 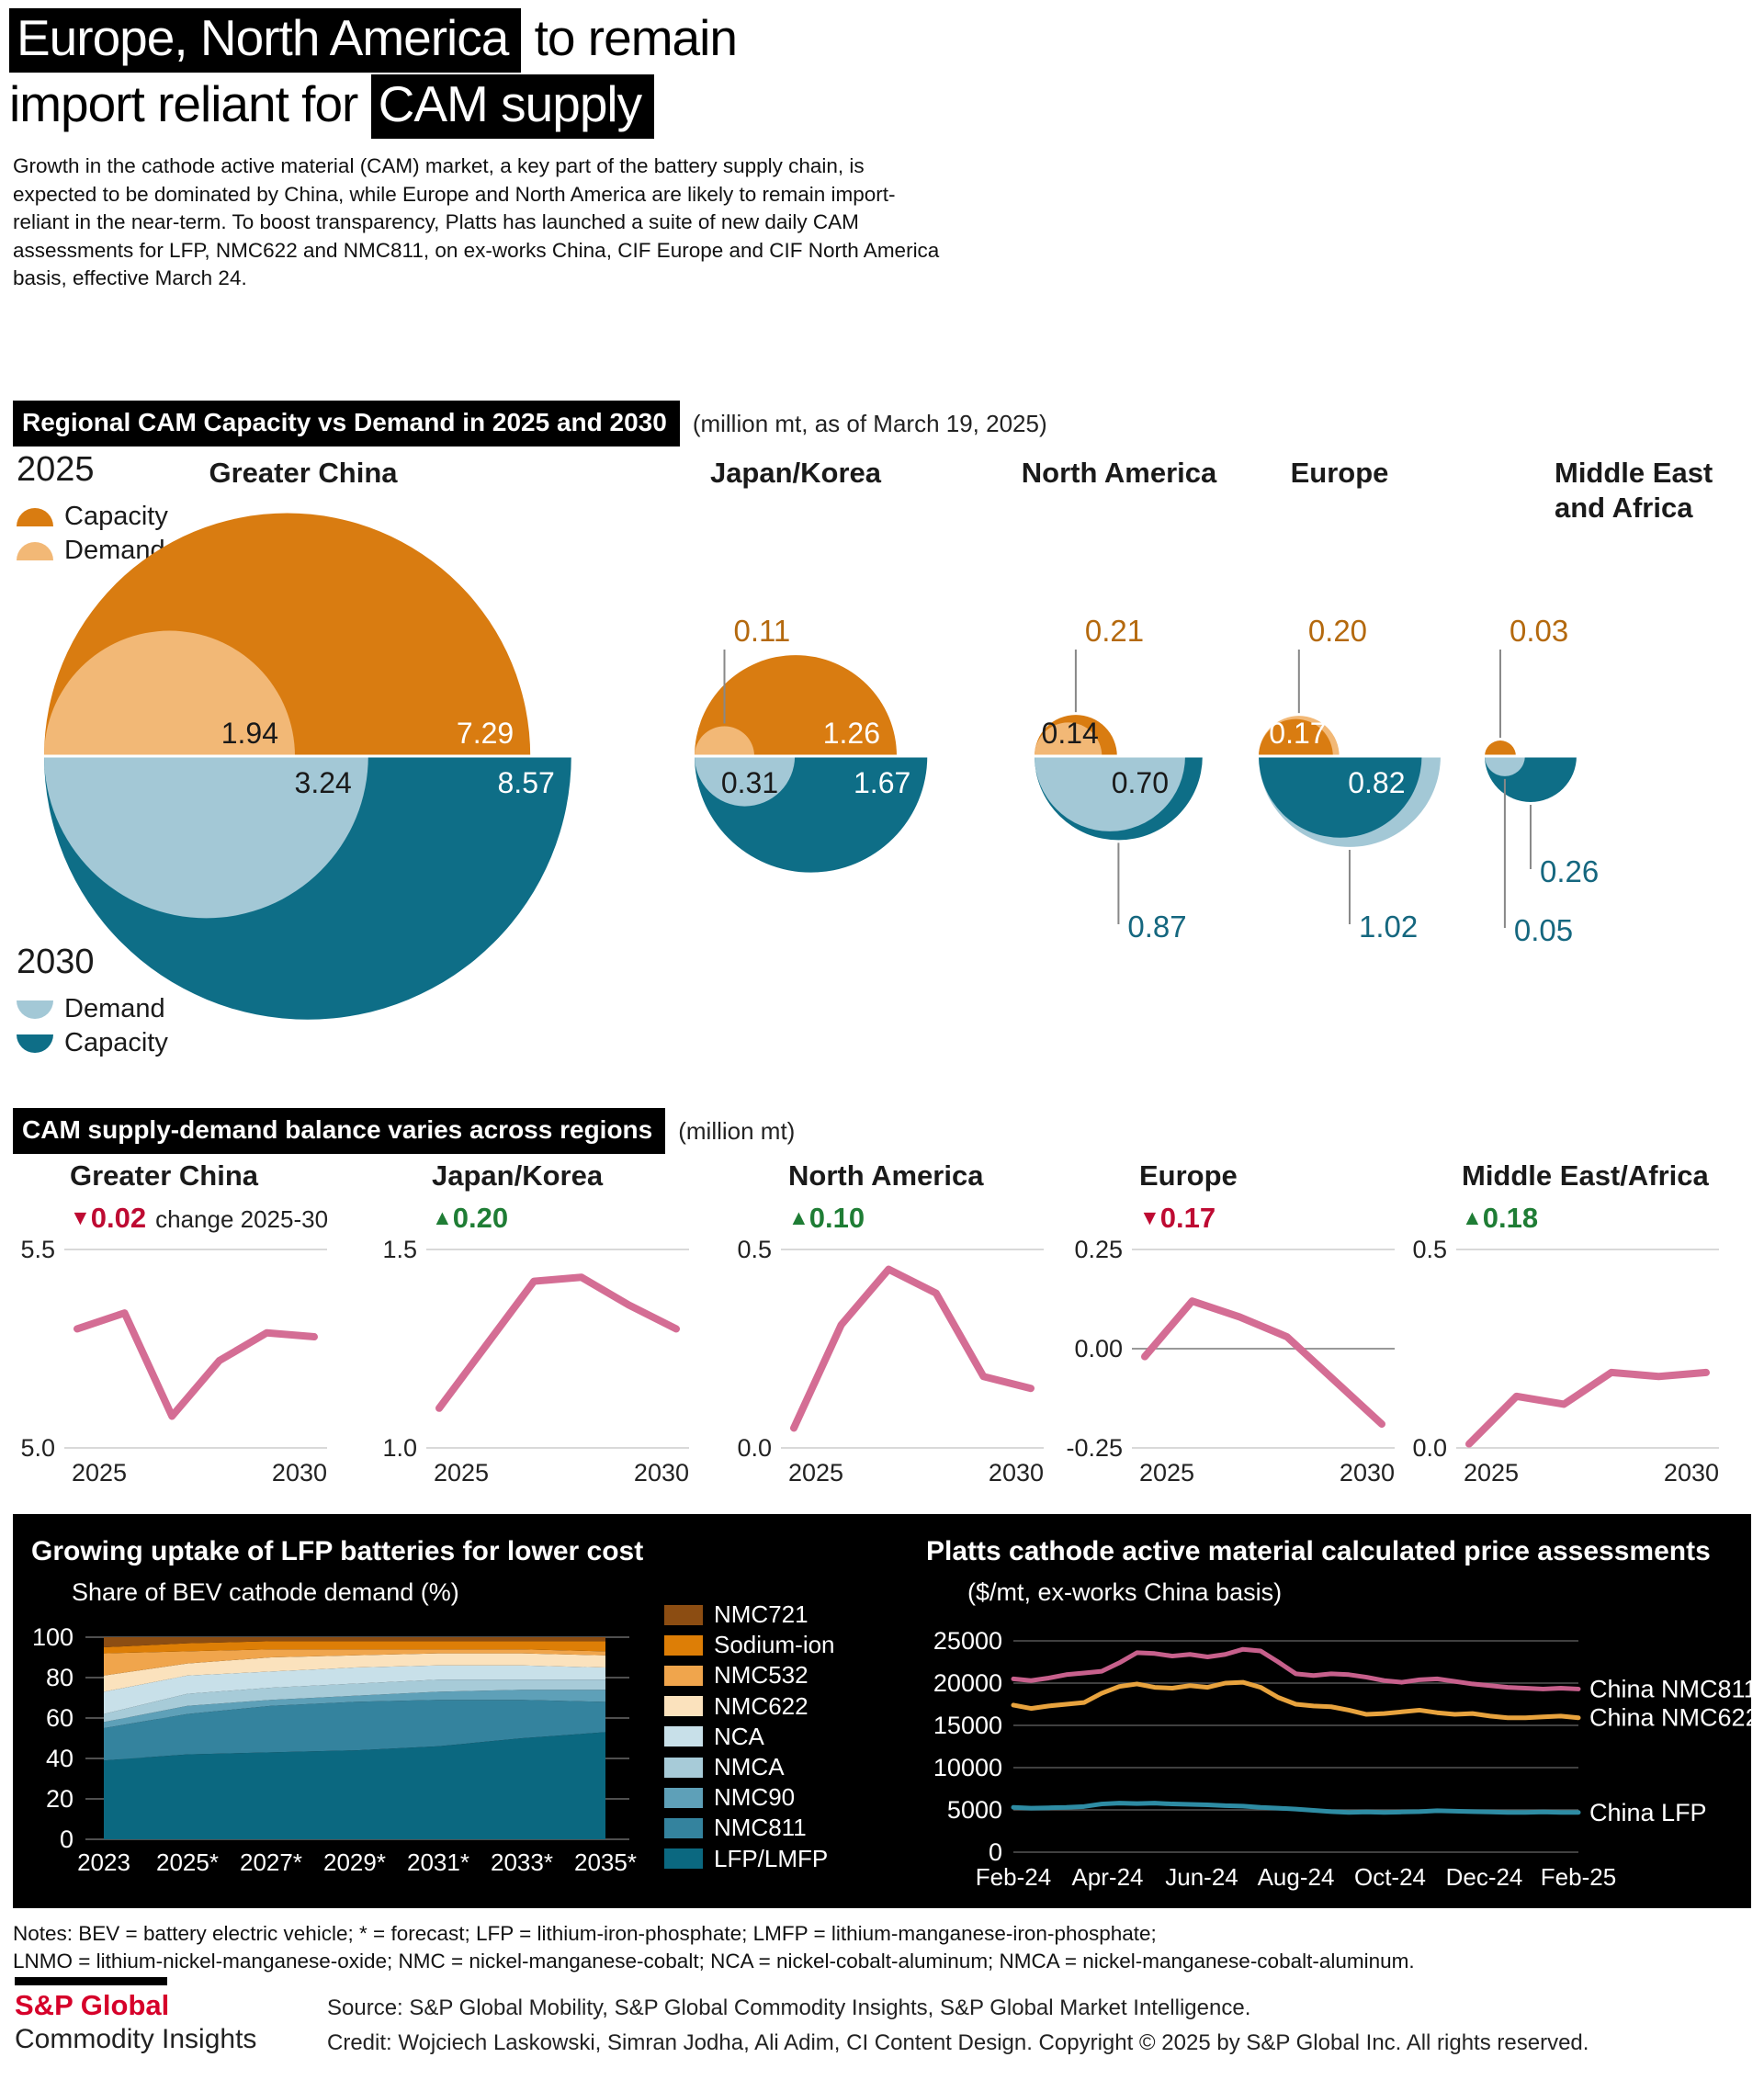 What do you see at coordinates (1569, 871) in the screenshot?
I see `svg-text: 0.26` at bounding box center [1569, 871].